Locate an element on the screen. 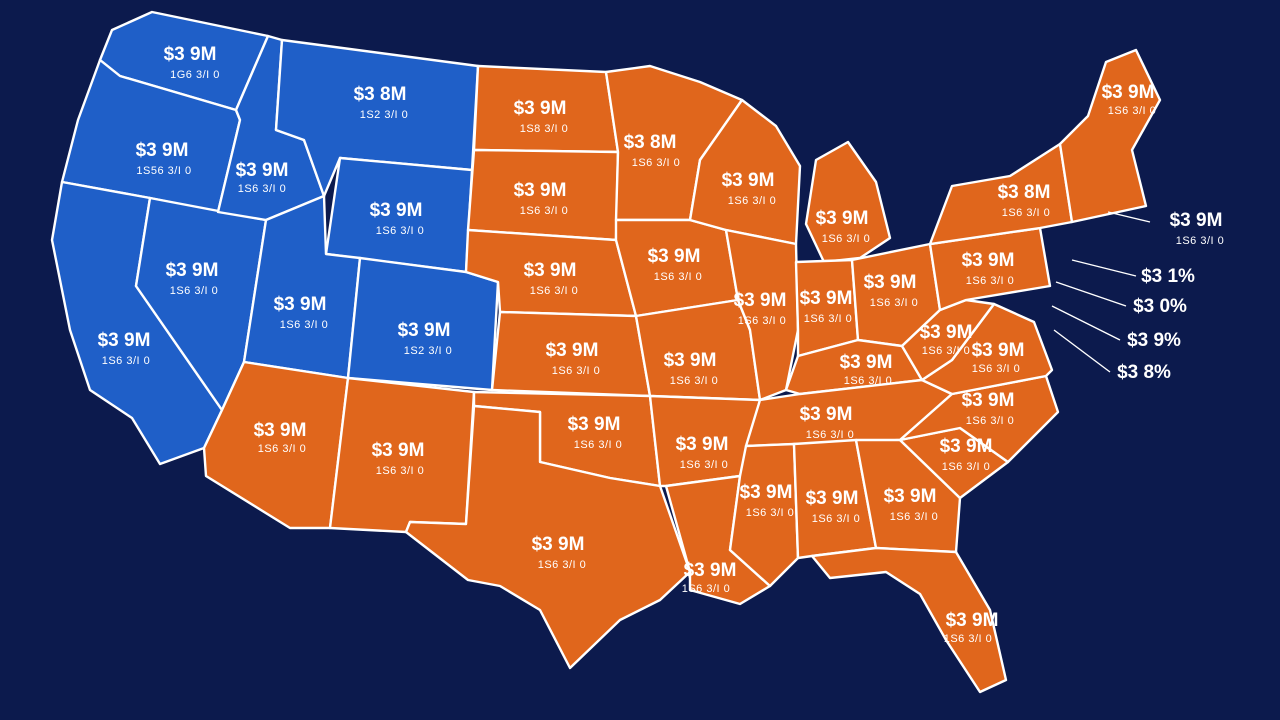  mn-value-label: $3 8M is located at coordinates (650, 142).